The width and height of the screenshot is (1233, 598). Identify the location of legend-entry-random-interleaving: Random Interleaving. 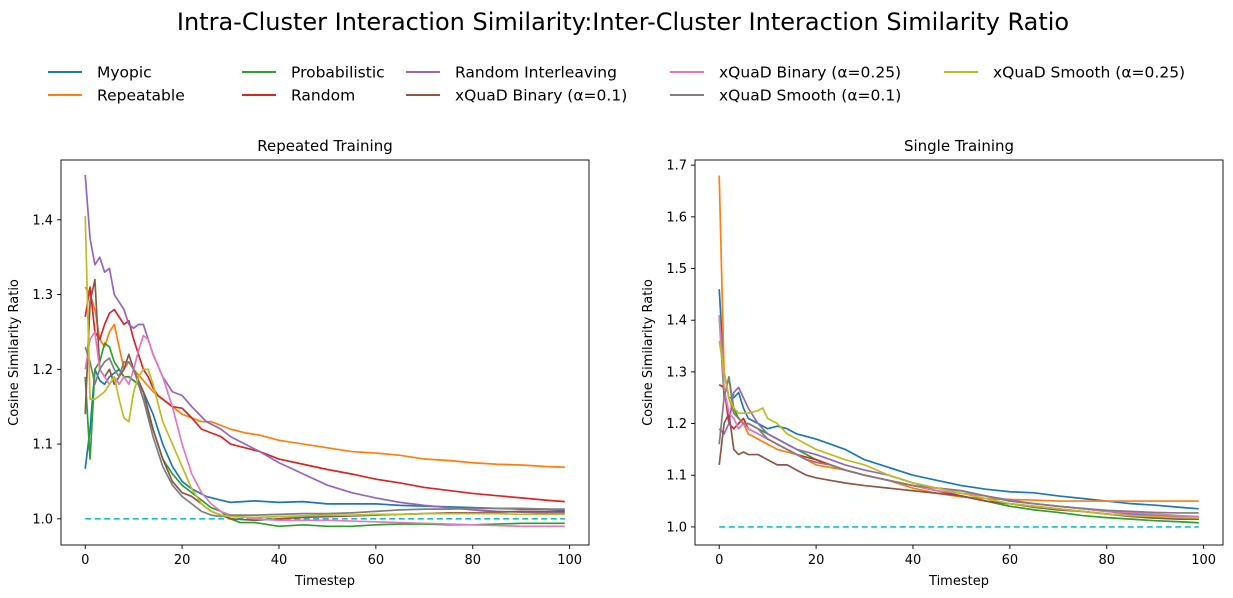
(511, 73).